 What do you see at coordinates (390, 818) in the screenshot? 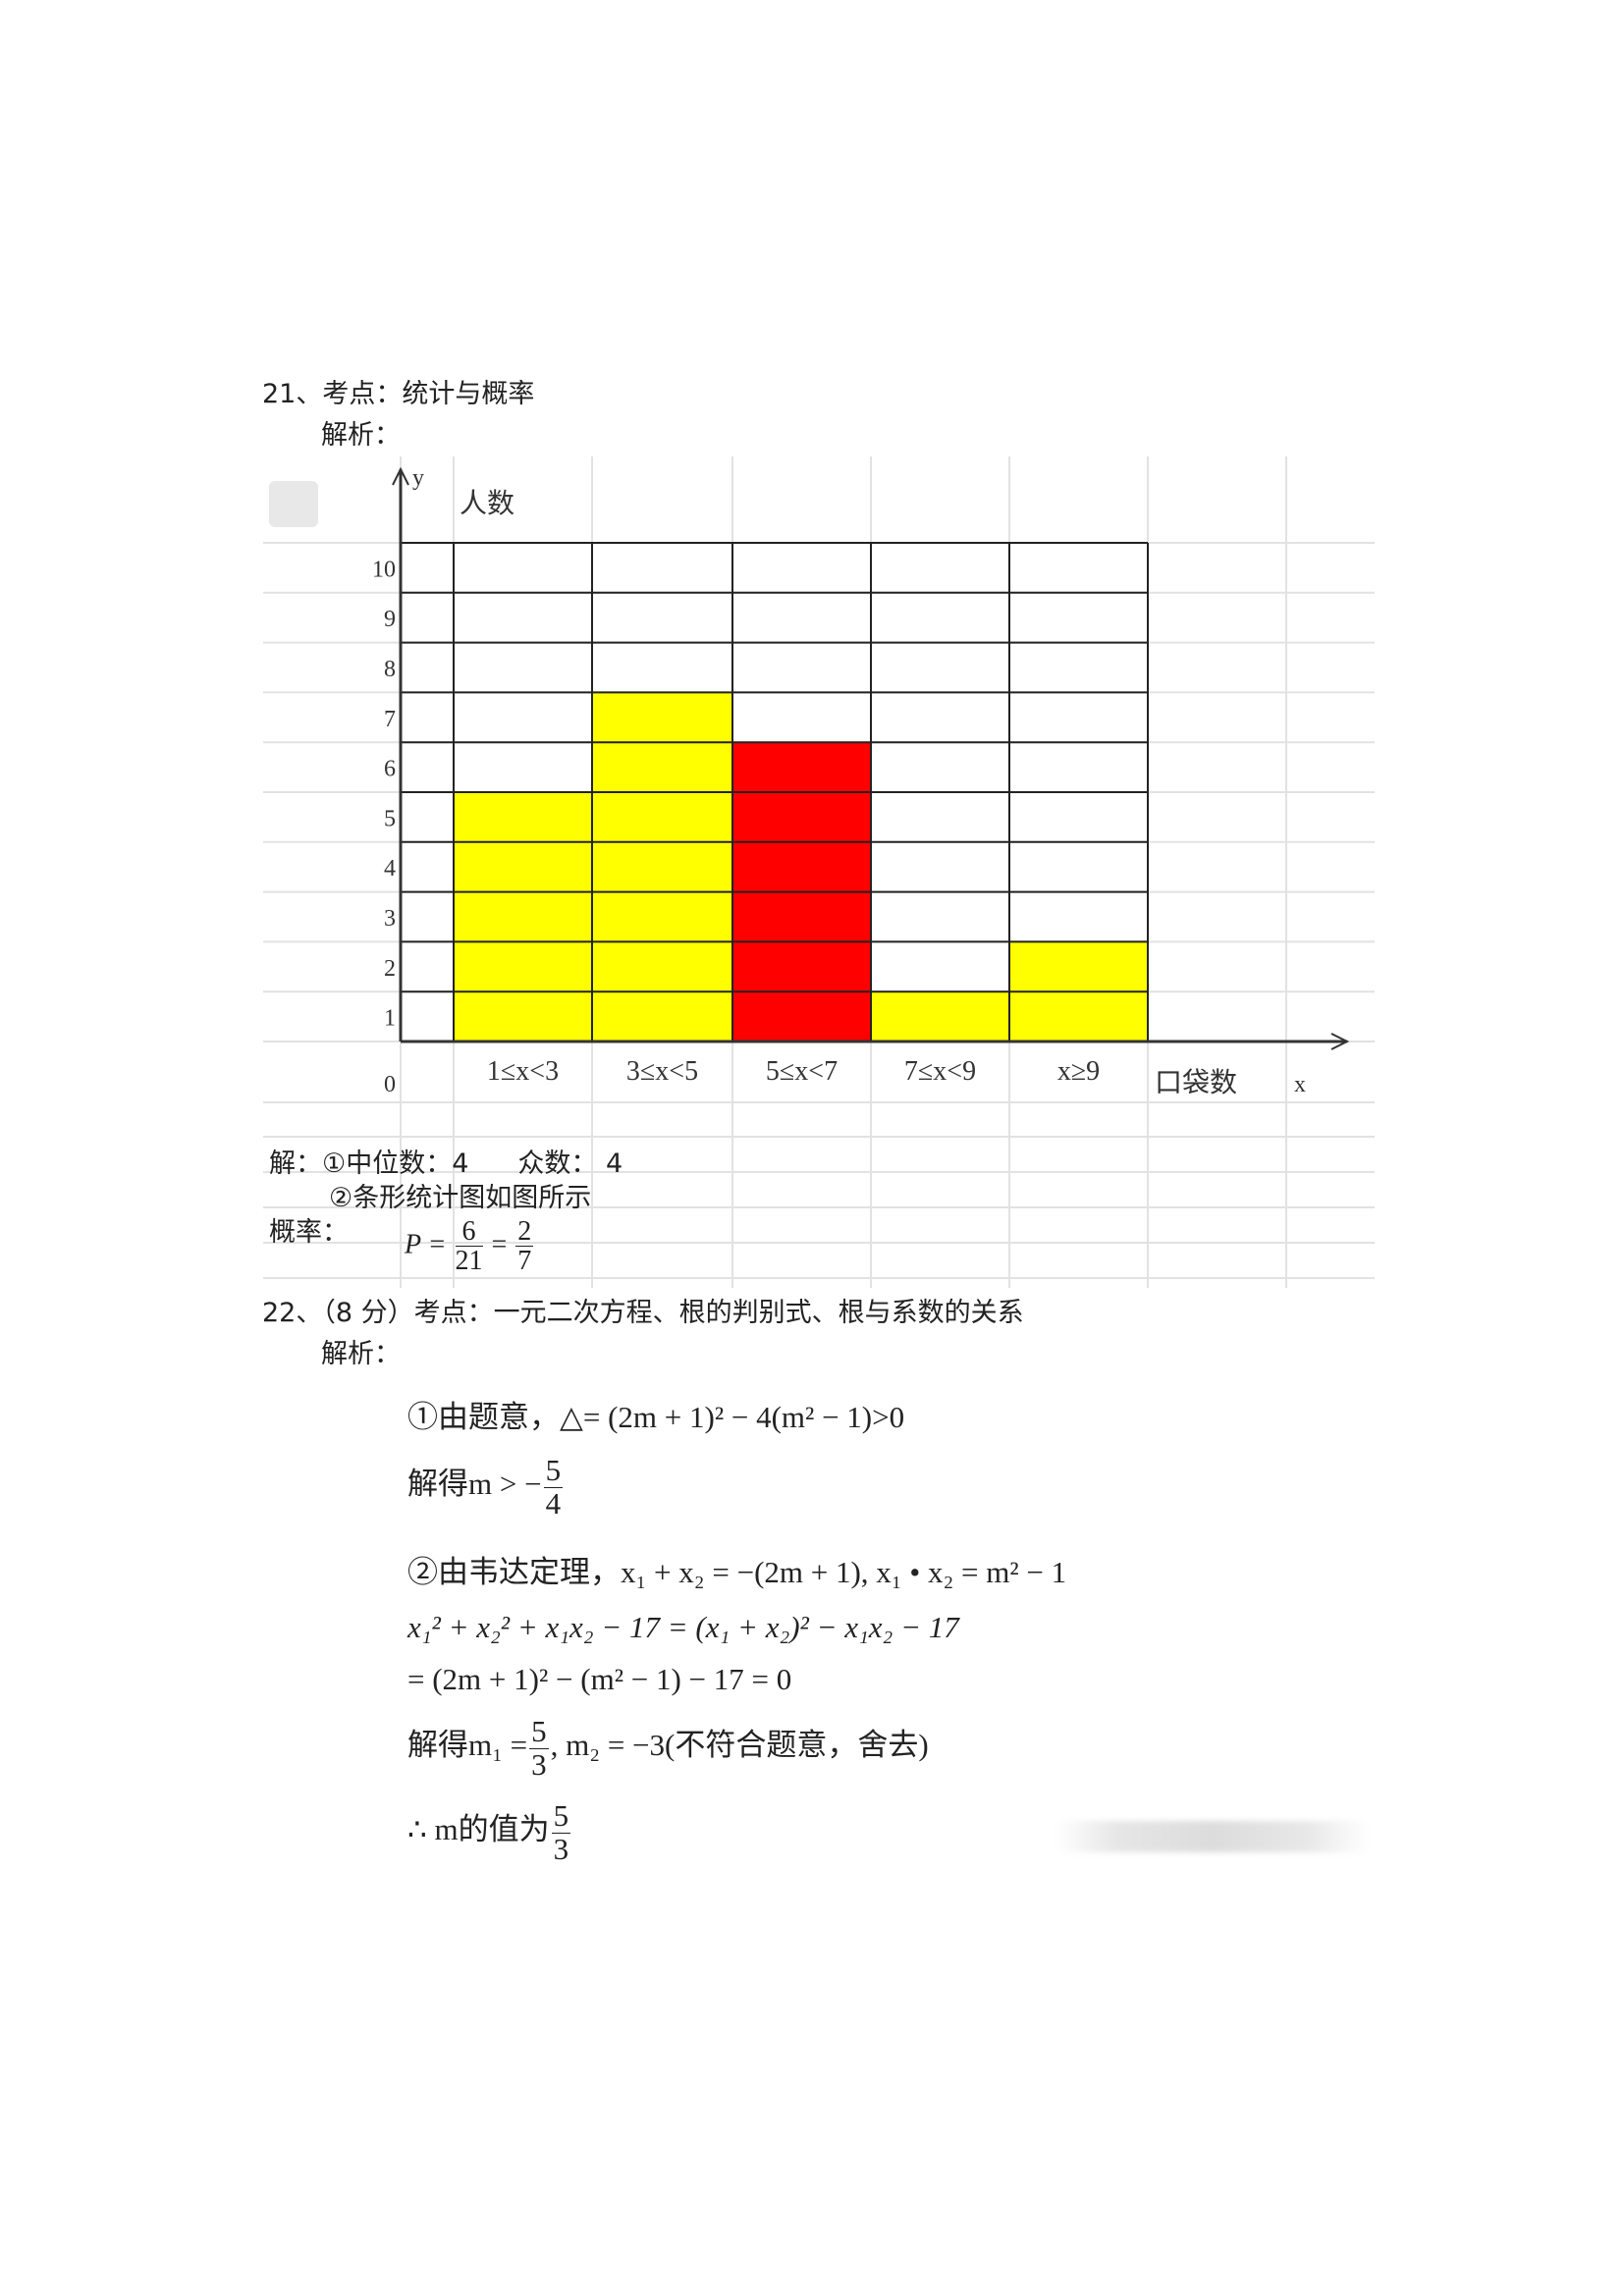
I see `y-tick-label: 5` at bounding box center [390, 818].